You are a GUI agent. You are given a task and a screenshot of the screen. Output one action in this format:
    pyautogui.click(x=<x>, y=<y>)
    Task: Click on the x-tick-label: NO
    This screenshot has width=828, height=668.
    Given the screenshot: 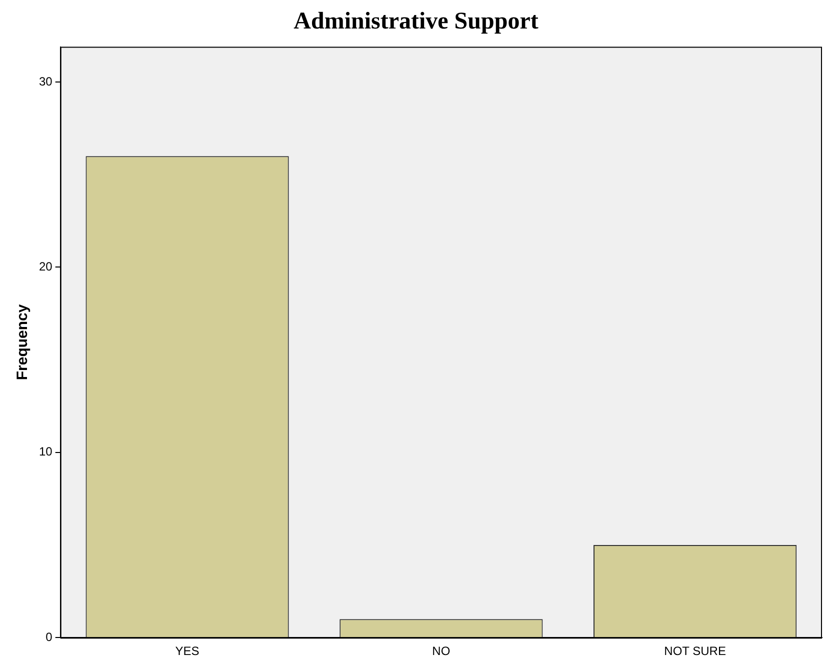 What is the action you would take?
    pyautogui.click(x=441, y=651)
    